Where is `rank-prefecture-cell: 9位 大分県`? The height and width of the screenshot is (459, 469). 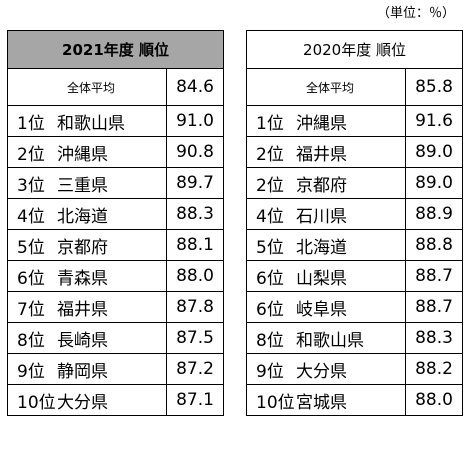 rank-prefecture-cell: 9位 大分県 is located at coordinates (326, 369).